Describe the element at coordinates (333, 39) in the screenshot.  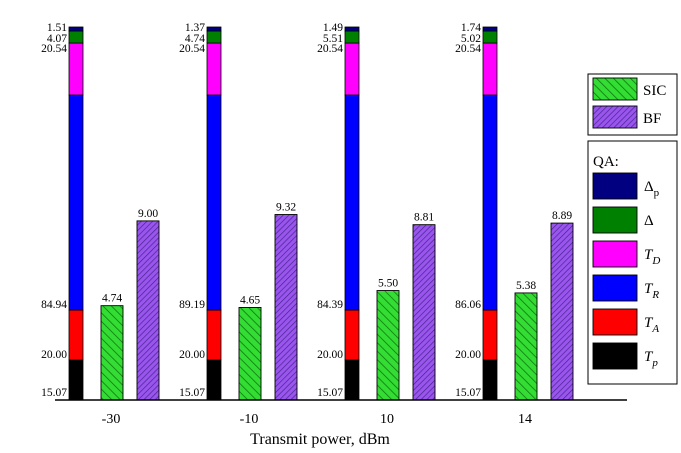
I see `qa-segment-label: 5.51` at that location.